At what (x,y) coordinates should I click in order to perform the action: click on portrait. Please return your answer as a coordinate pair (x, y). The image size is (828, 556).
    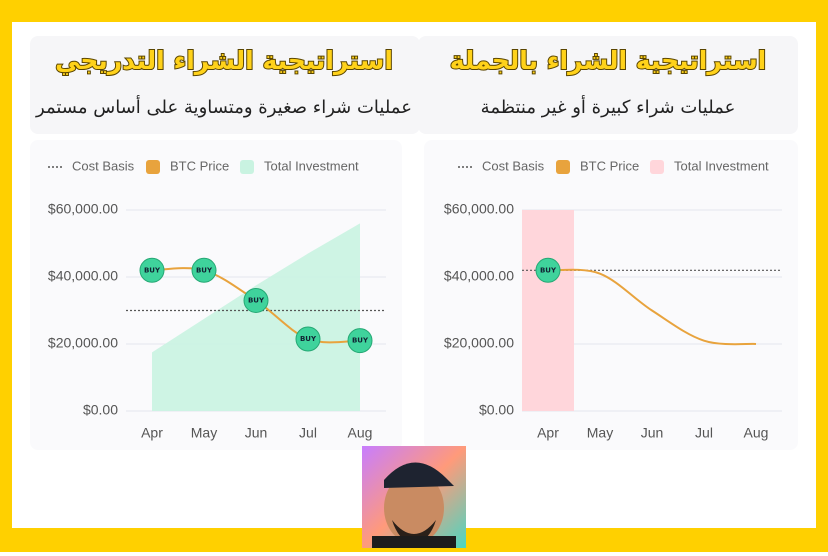
    Looking at the image, I should click on (414, 497).